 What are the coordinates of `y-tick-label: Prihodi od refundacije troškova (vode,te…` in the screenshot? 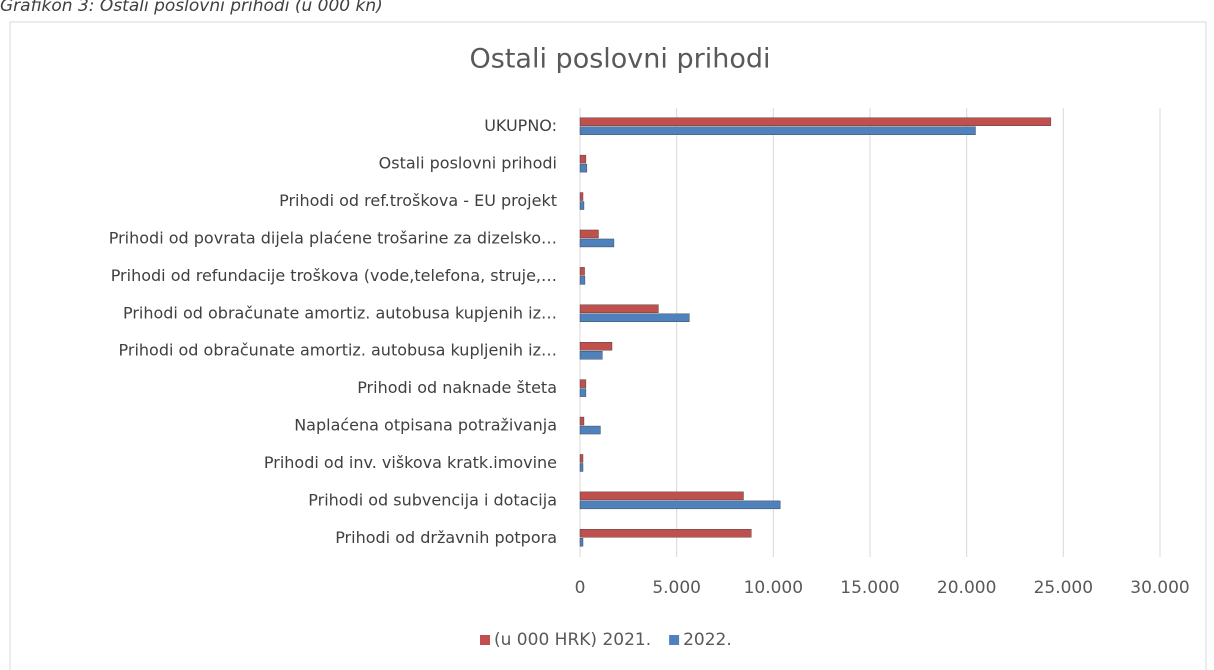 It's located at (334, 275).